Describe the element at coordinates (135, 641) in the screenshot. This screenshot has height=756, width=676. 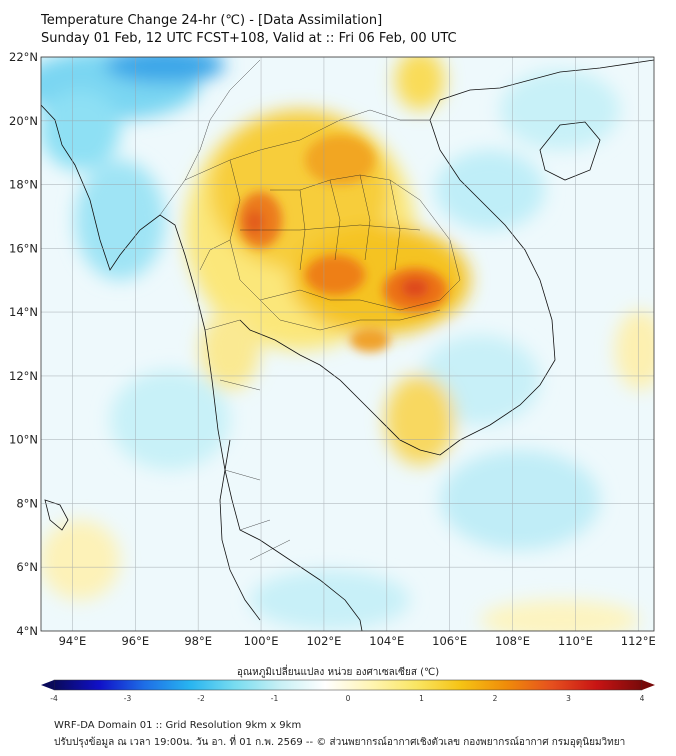
I see `lon-tick-label: 96°E` at that location.